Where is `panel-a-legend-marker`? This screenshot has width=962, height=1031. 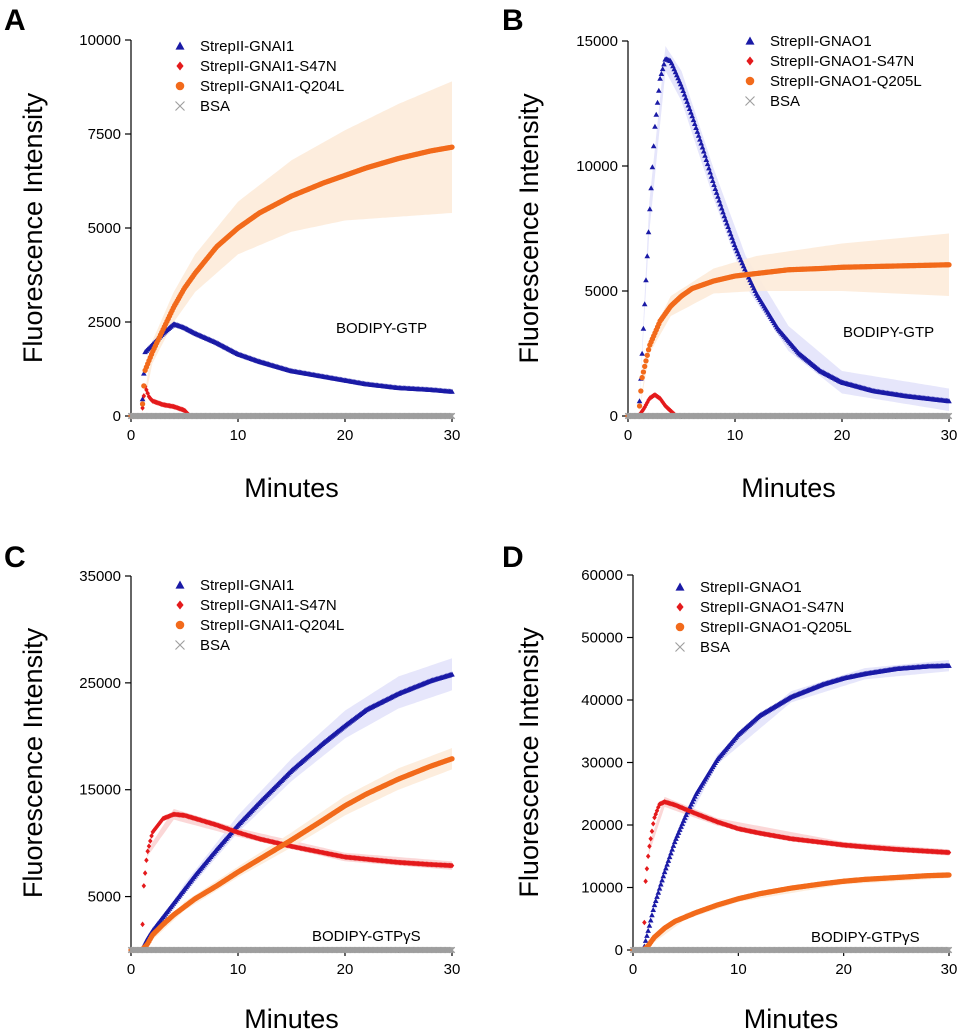
panel-a-legend-marker is located at coordinates (180, 86).